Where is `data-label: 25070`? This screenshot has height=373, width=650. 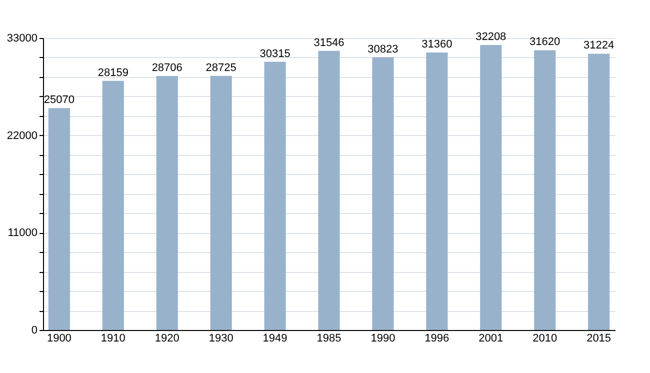
data-label: 25070 is located at coordinates (59, 100).